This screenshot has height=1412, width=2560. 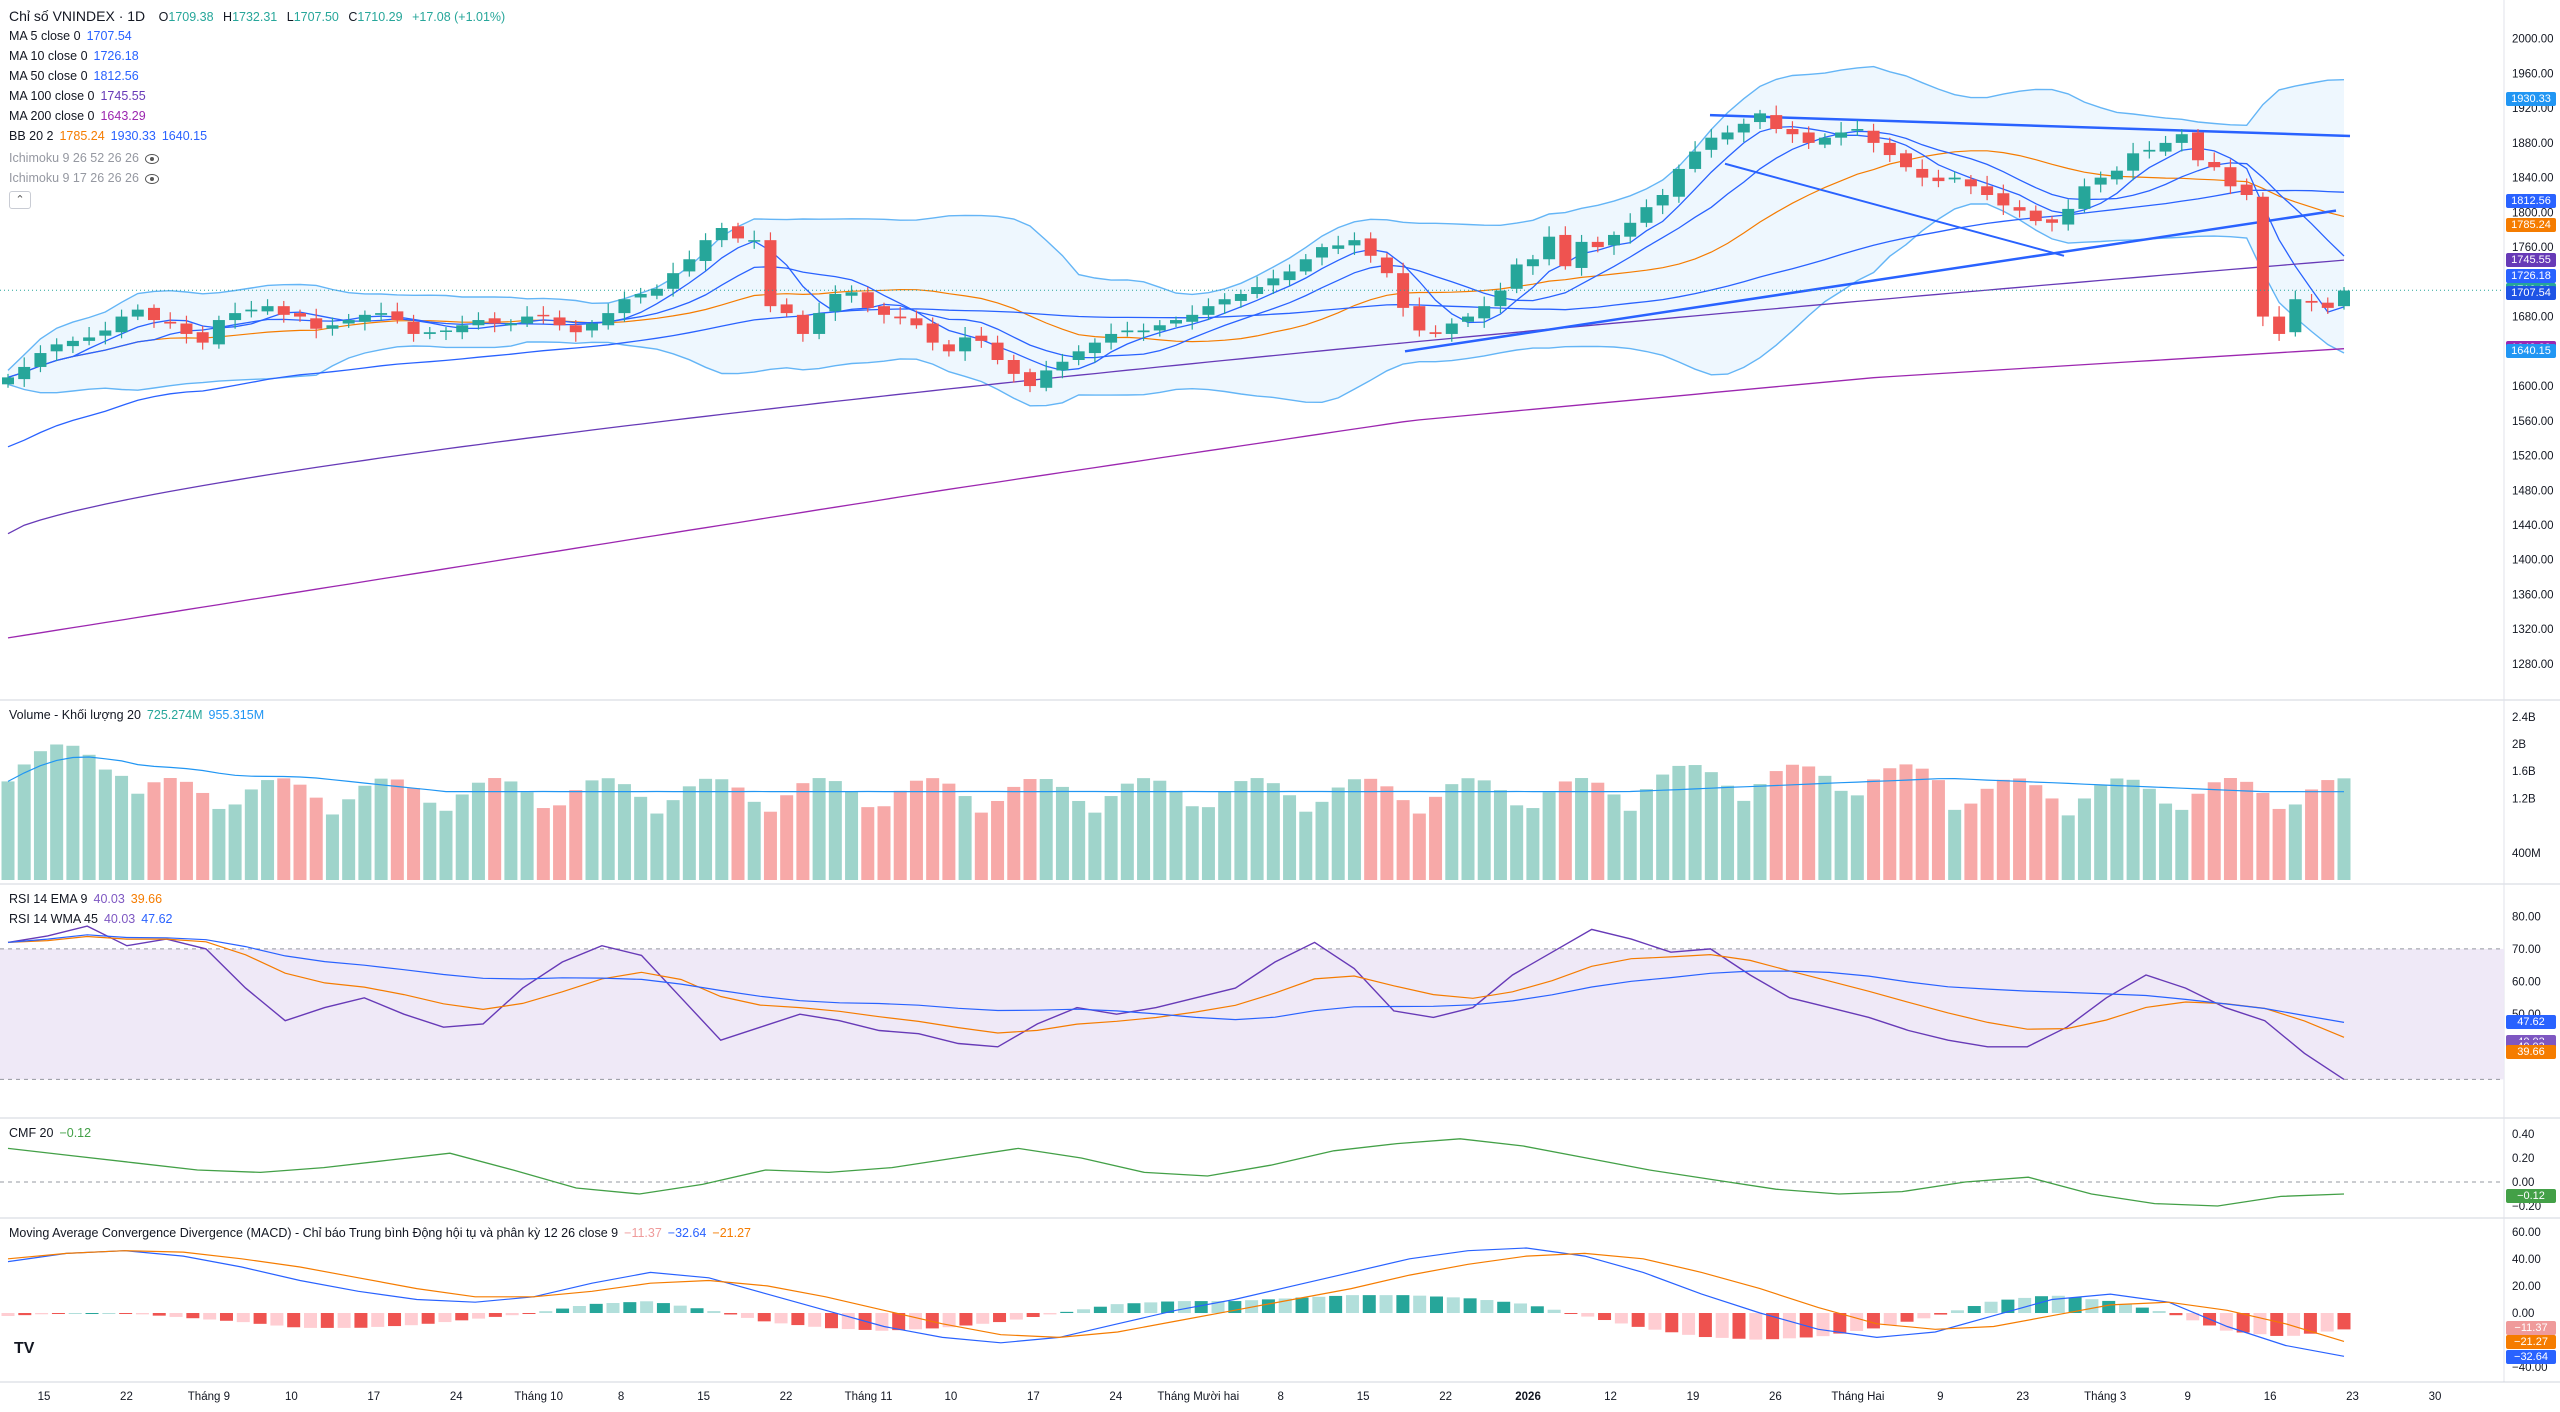 What do you see at coordinates (20, 200) in the screenshot?
I see `collapse-legend-button: ⌃` at bounding box center [20, 200].